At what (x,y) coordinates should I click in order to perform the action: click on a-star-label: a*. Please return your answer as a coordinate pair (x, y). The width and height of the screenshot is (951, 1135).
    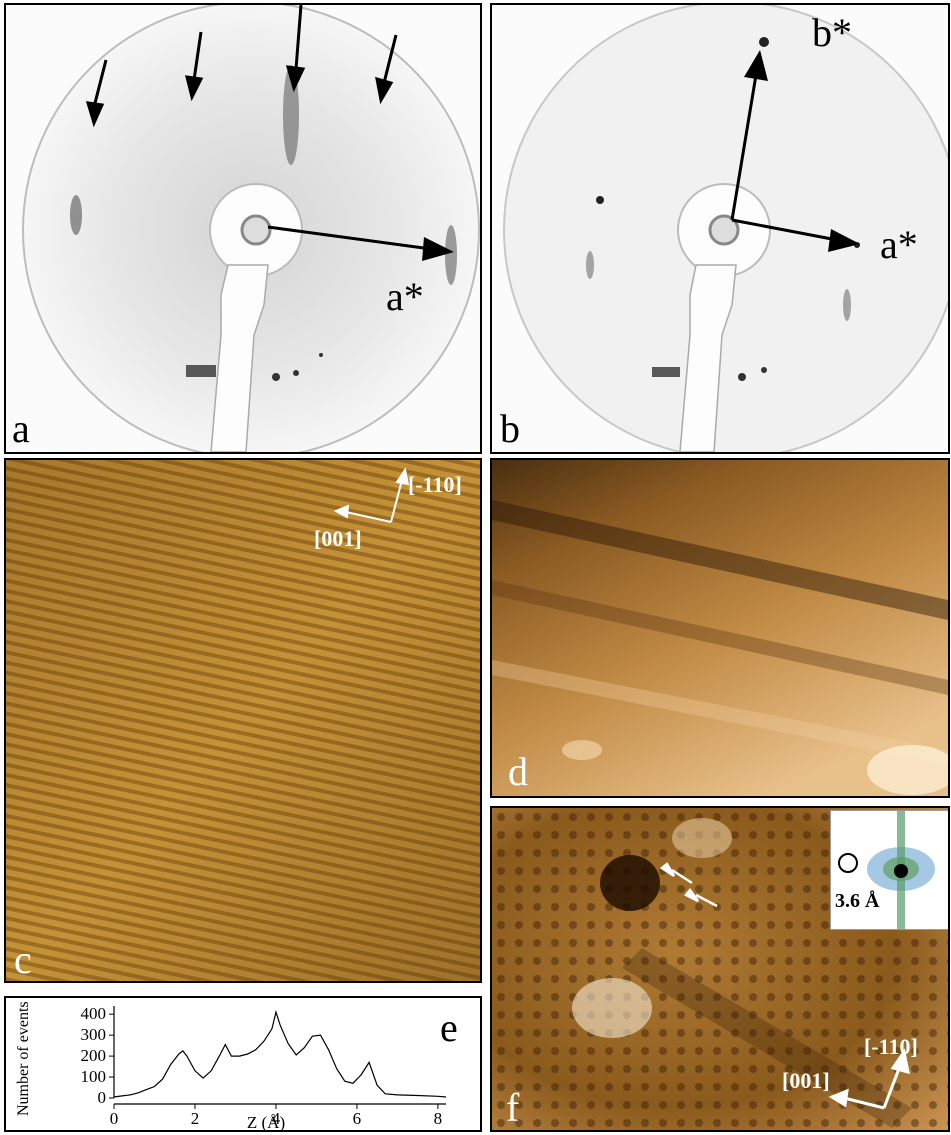
    Looking at the image, I should click on (405, 296).